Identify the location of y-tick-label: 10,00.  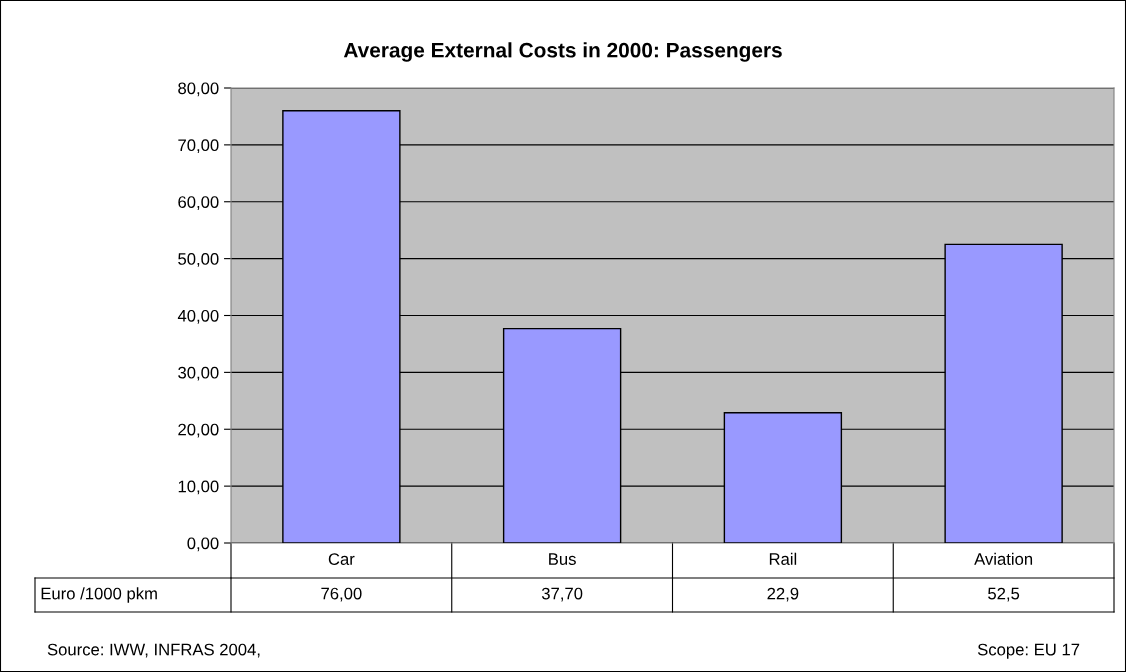
(198, 487).